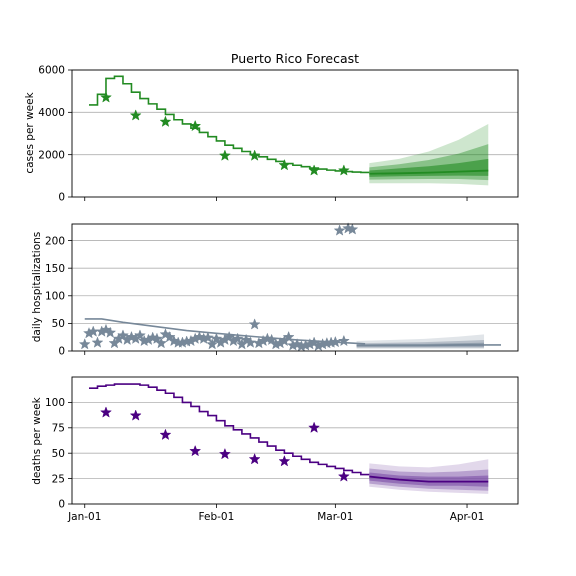  I want to click on x-tick-label: Apr-01, so click(467, 517).